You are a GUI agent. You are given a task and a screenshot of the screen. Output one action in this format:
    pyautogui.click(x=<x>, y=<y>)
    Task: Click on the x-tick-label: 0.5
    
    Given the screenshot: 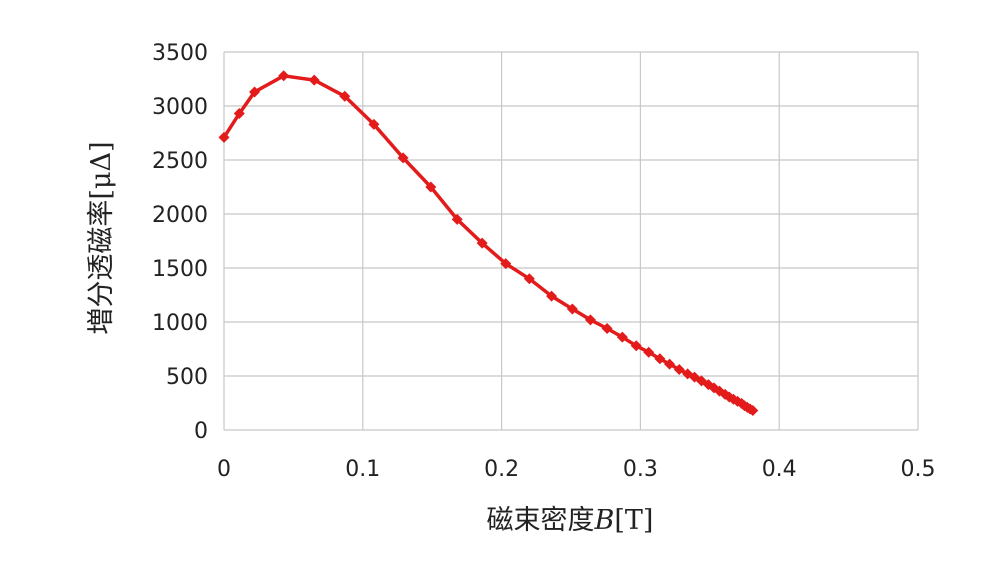 What is the action you would take?
    pyautogui.click(x=918, y=469)
    